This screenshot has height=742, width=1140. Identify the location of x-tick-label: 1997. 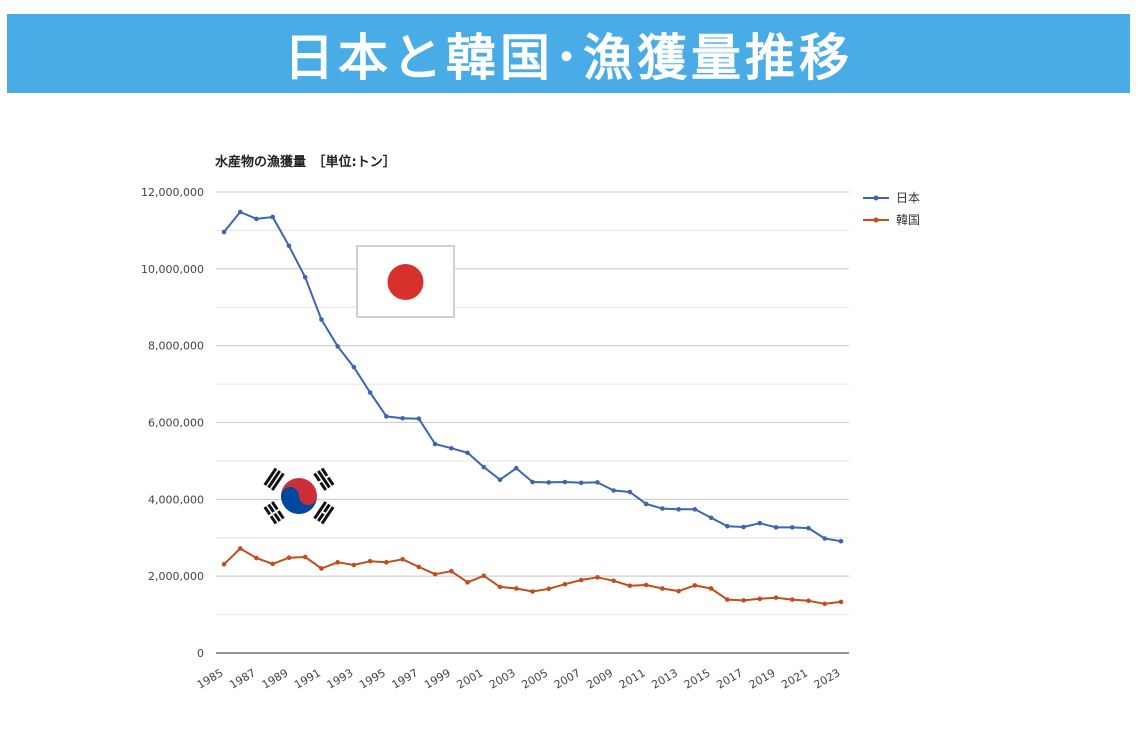
(405, 678).